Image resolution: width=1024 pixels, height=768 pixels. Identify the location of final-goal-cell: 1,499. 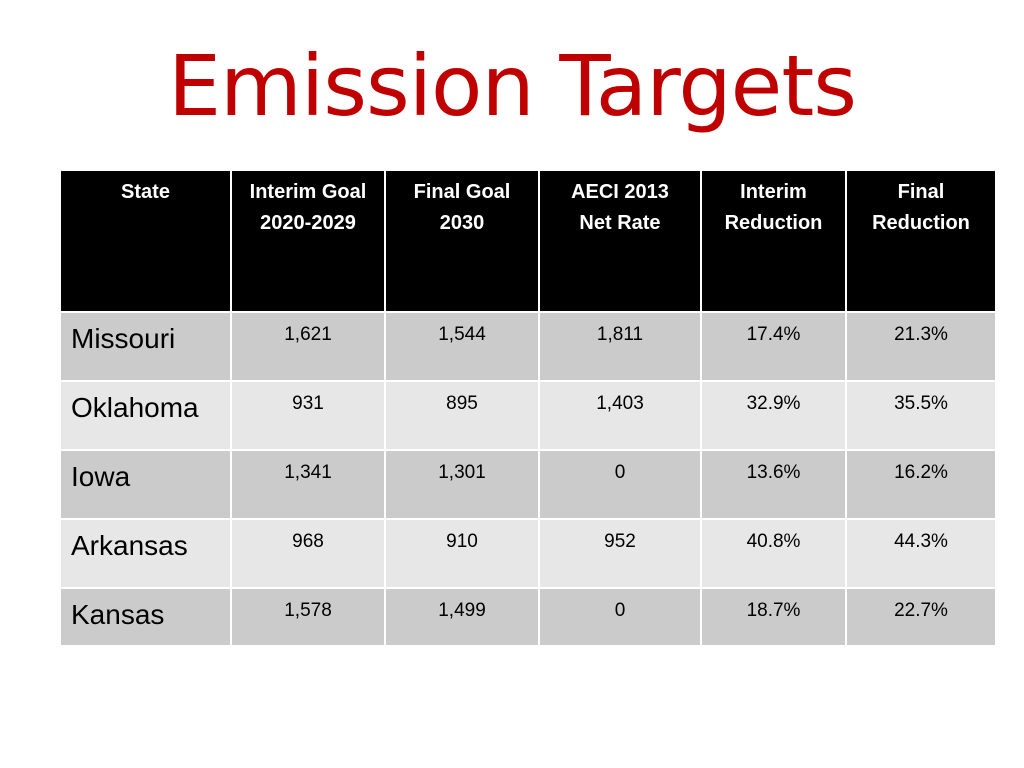
(462, 617).